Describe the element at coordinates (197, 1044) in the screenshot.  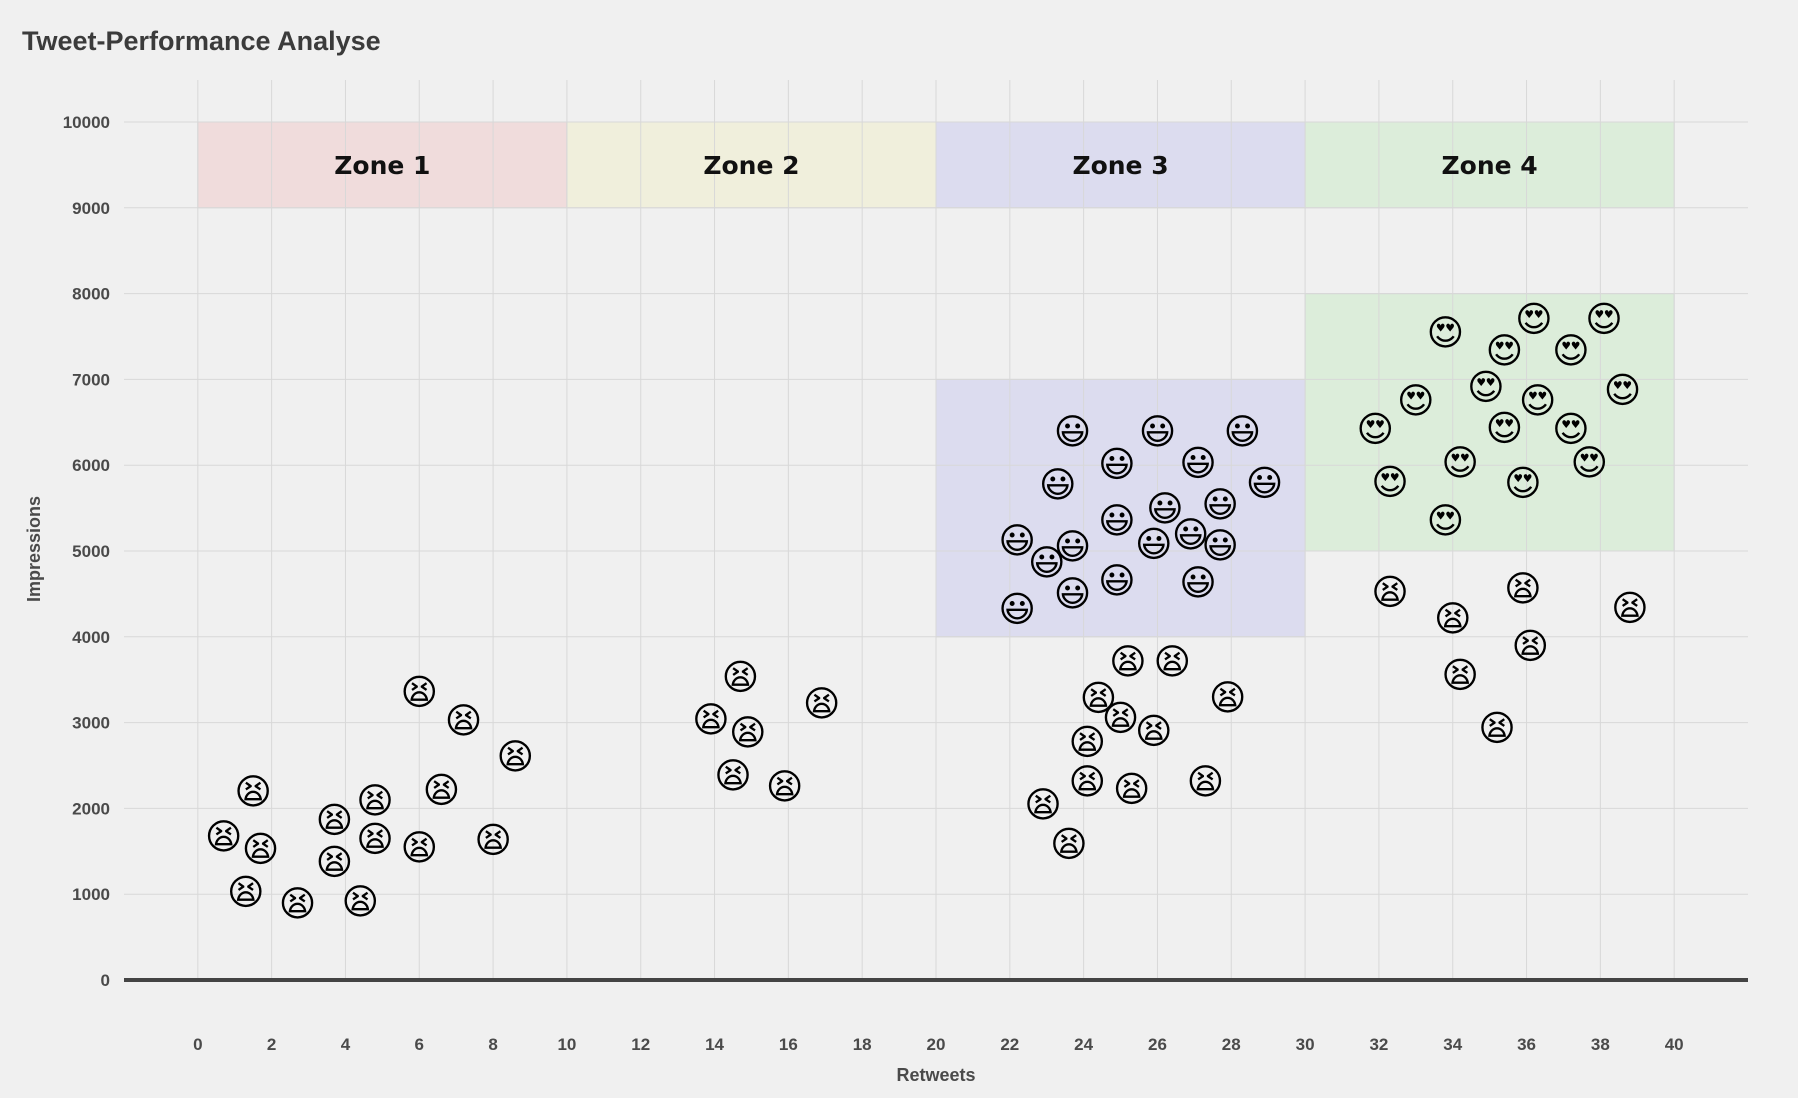
I see `x-tick-label: 0` at that location.